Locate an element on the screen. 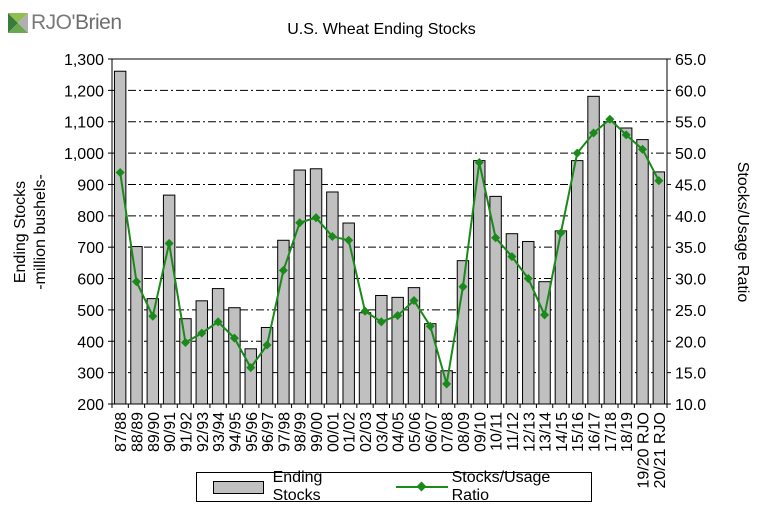 This screenshot has height=516, width=763. x-tick-label: 97/98 is located at coordinates (284, 432).